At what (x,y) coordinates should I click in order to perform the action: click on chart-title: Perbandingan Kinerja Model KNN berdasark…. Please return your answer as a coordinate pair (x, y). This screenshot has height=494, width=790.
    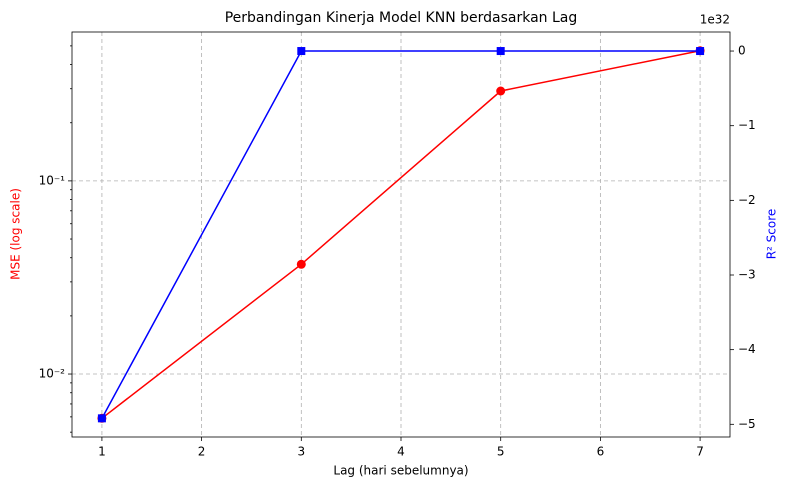
    Looking at the image, I should click on (401, 18).